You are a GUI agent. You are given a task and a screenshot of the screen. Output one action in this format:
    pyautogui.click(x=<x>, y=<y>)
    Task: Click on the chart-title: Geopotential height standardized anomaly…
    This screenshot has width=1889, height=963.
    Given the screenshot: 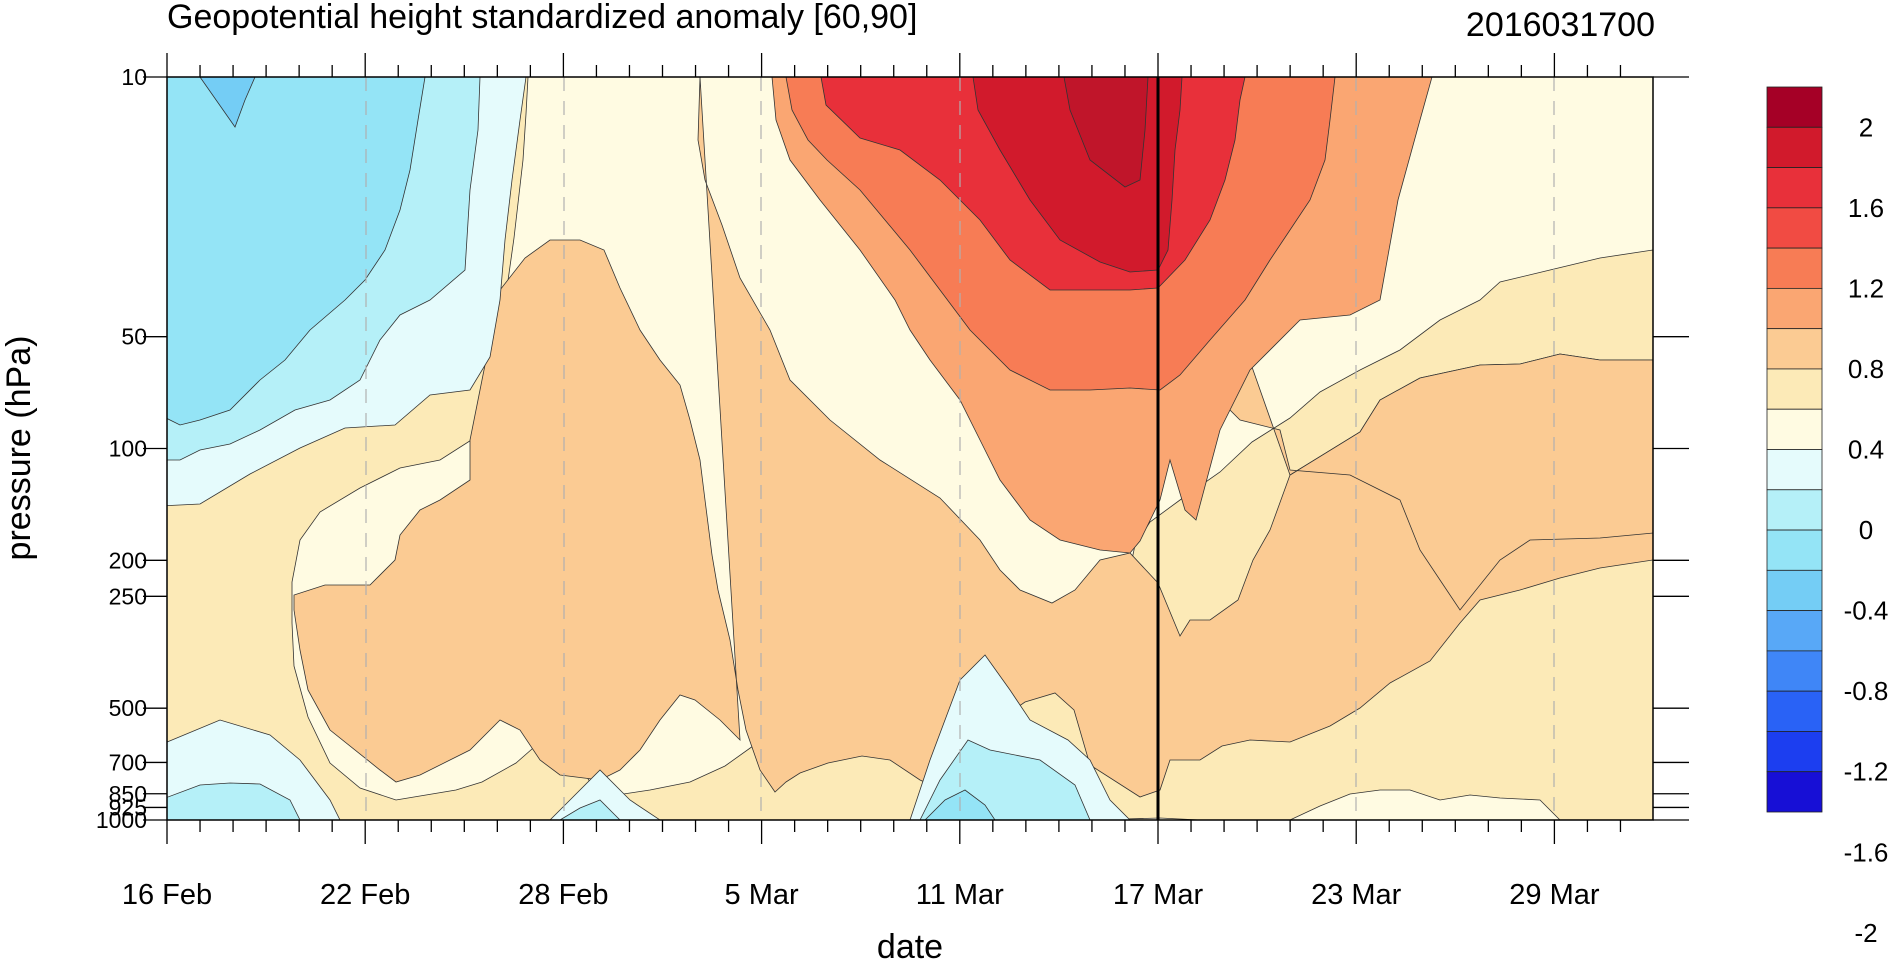 What is the action you would take?
    pyautogui.click(x=542, y=18)
    